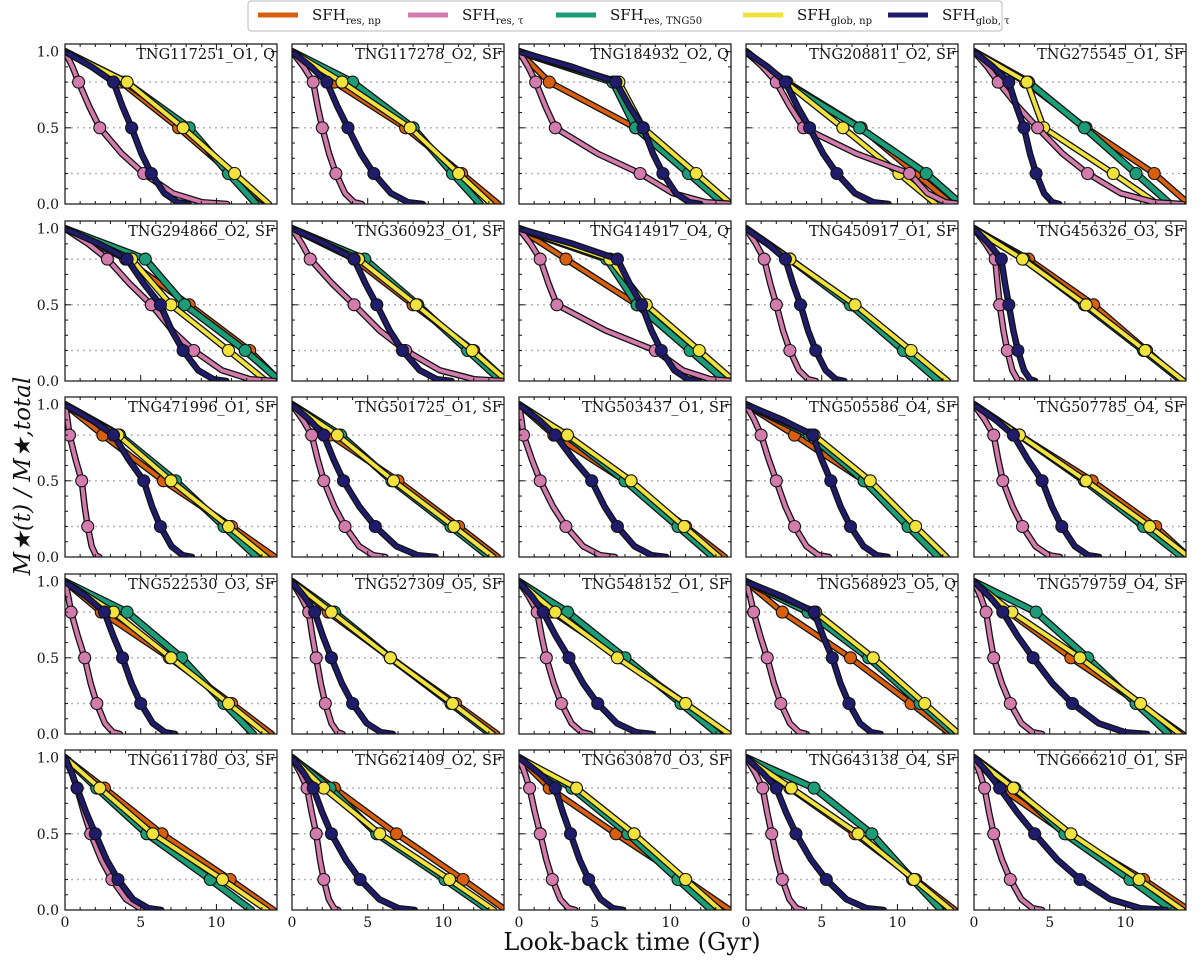 The image size is (1200, 969). I want to click on marker-res_np, so click(782, 612).